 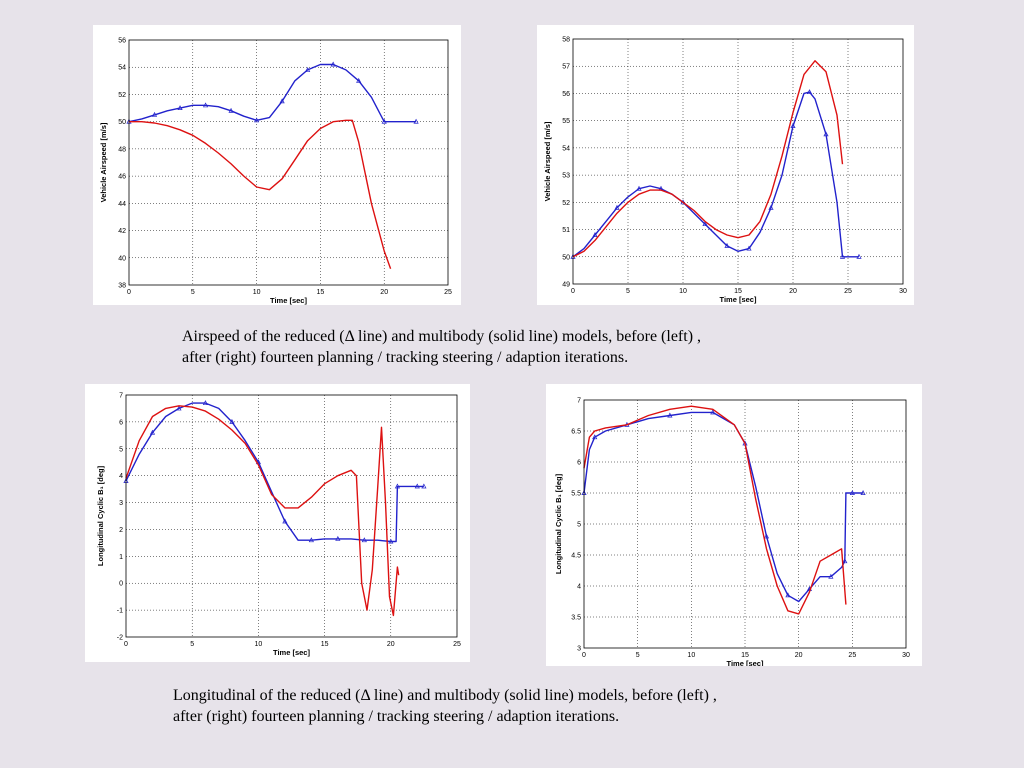 What do you see at coordinates (122, 149) in the screenshot?
I see `y-tick-label: 48` at bounding box center [122, 149].